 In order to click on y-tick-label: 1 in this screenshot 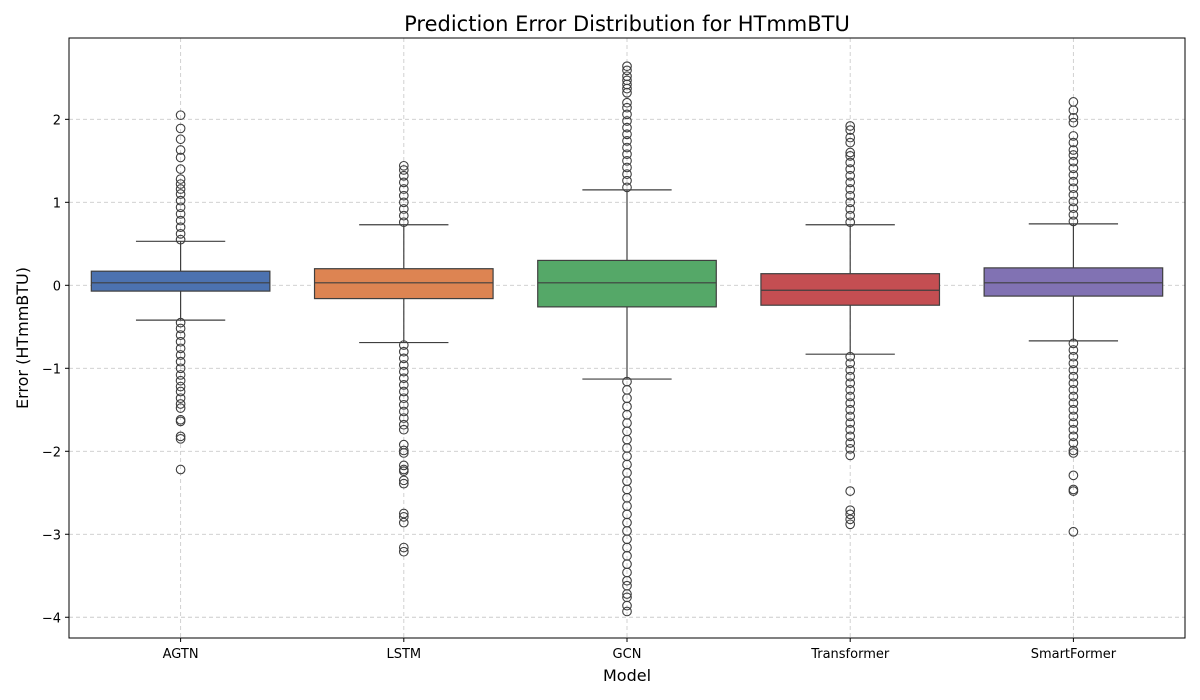, I will do `click(57, 203)`.